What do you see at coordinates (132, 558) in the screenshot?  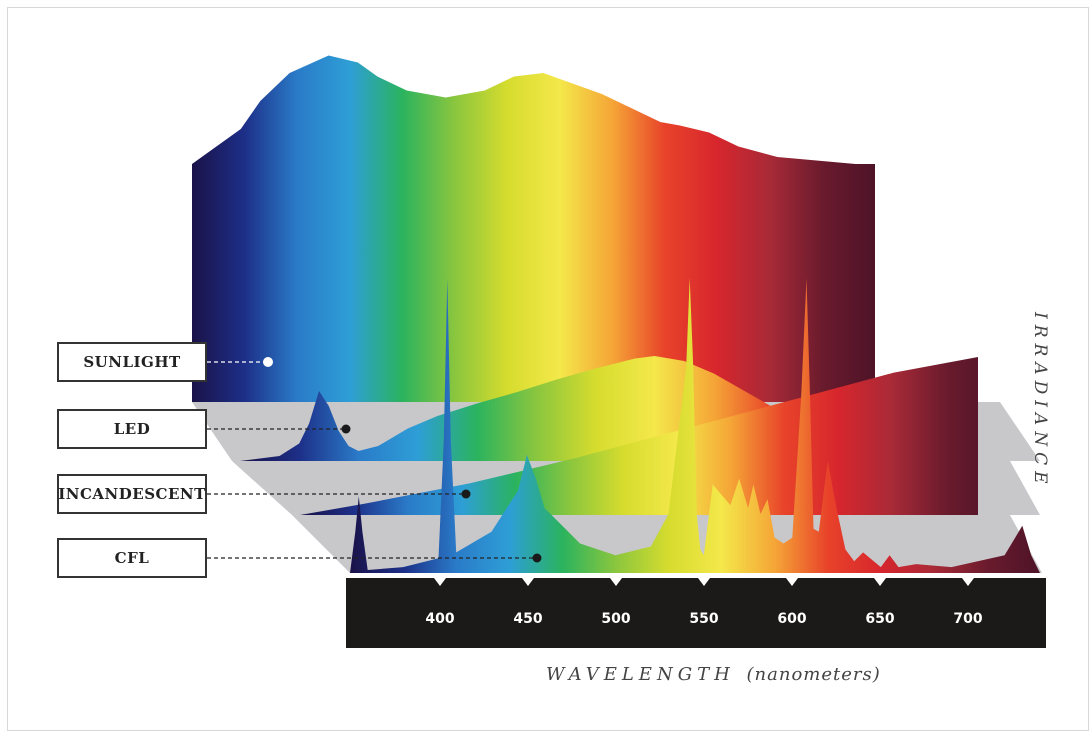 I see `legend-label-cfl: CFL` at bounding box center [132, 558].